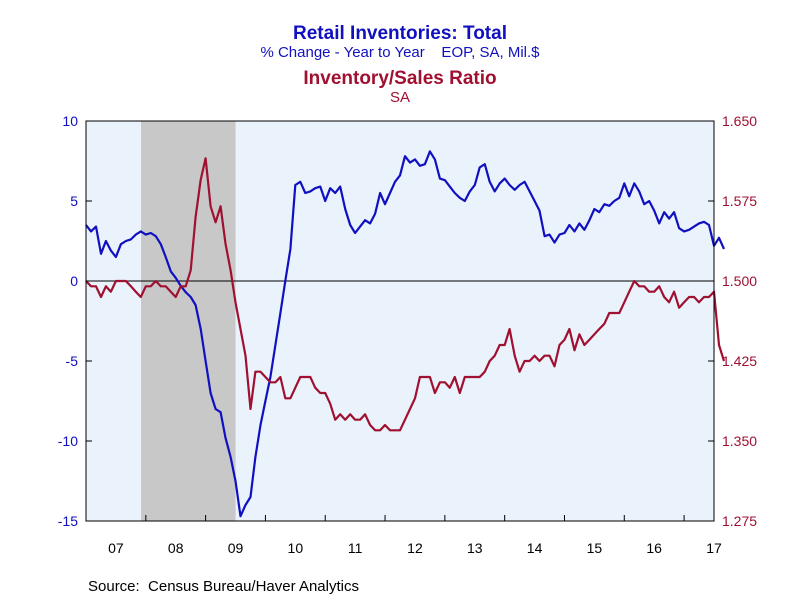  What do you see at coordinates (68, 521) in the screenshot?
I see `left-tick-label: -15` at bounding box center [68, 521].